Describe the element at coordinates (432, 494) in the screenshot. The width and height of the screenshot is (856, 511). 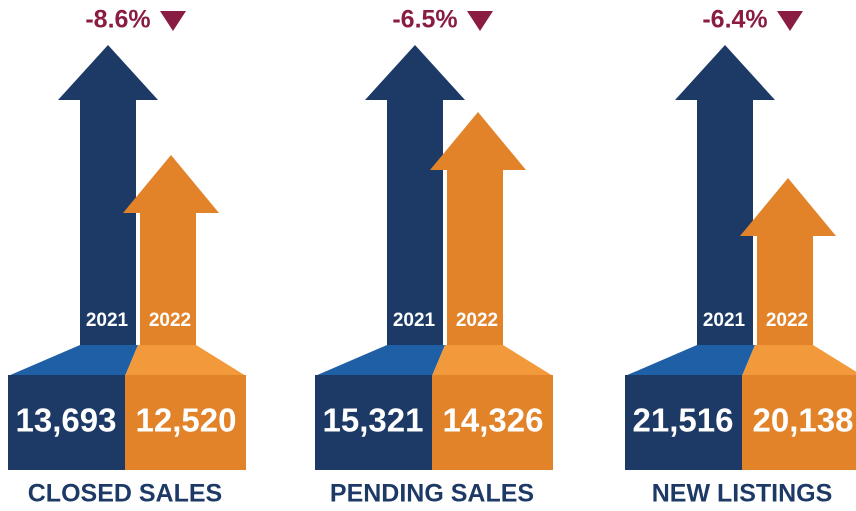
I see `panel-label: PENDING SALES` at that location.